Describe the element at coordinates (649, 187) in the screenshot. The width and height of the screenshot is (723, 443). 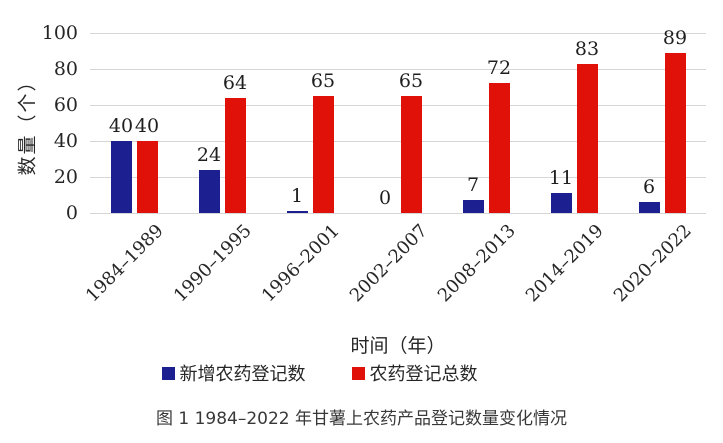
I see `bar-value-label: 6` at that location.